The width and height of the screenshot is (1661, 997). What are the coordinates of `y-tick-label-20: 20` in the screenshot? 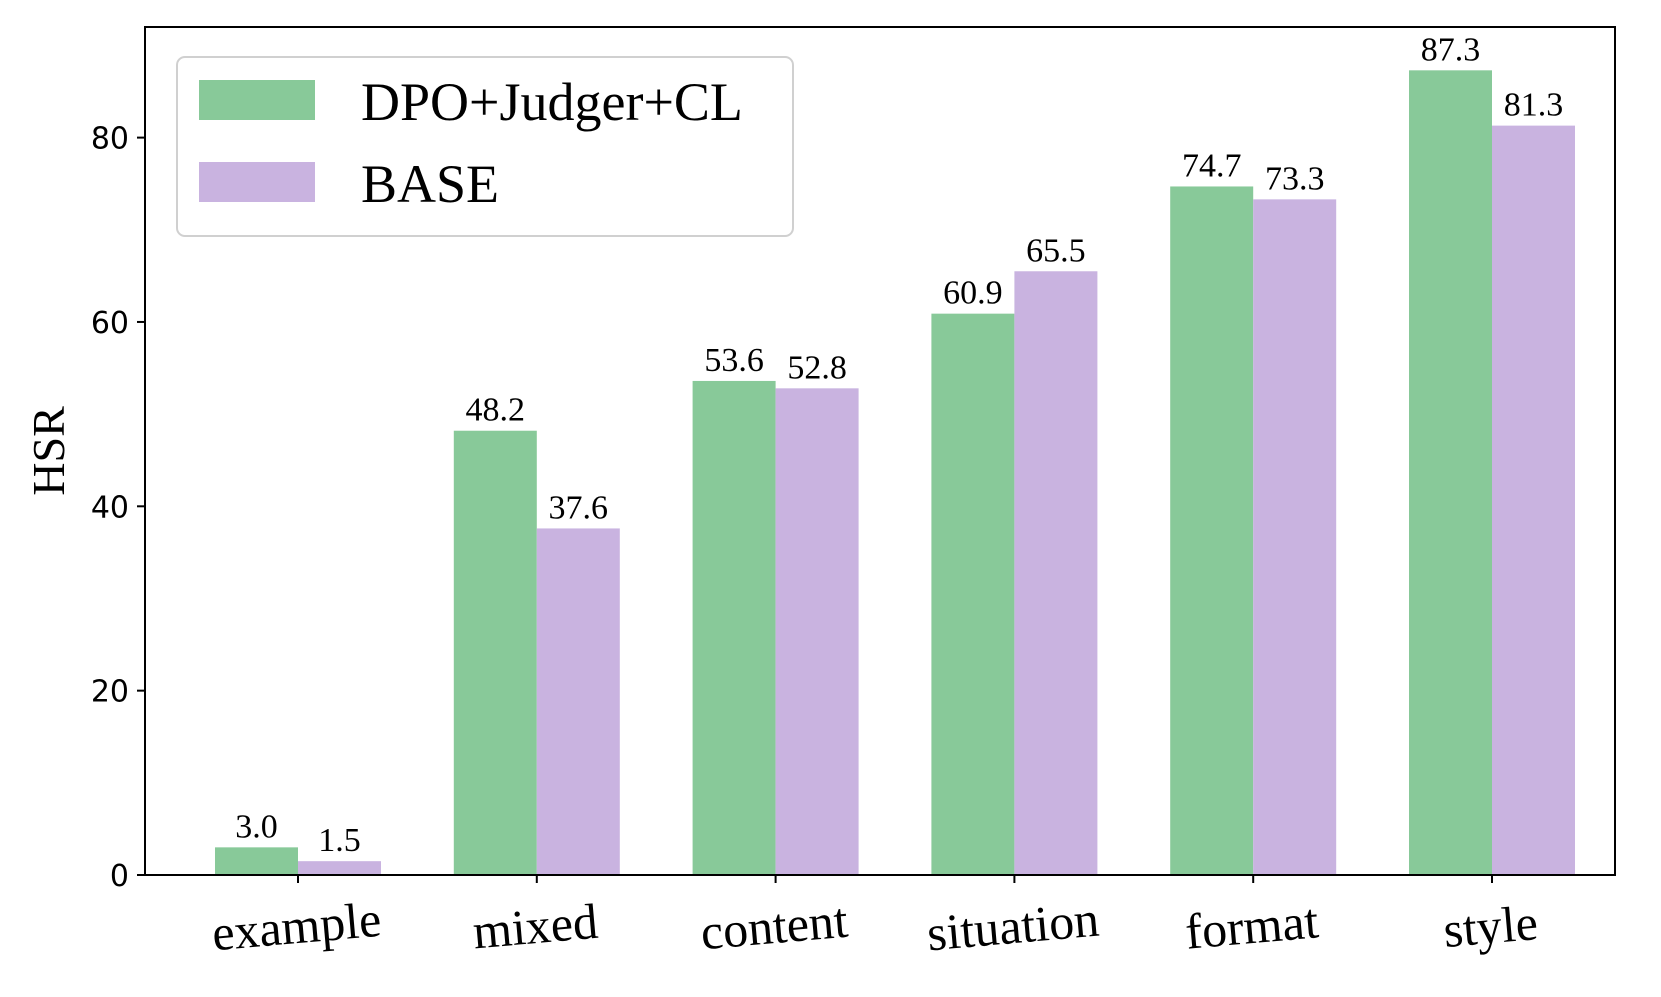 It's located at (110, 692).